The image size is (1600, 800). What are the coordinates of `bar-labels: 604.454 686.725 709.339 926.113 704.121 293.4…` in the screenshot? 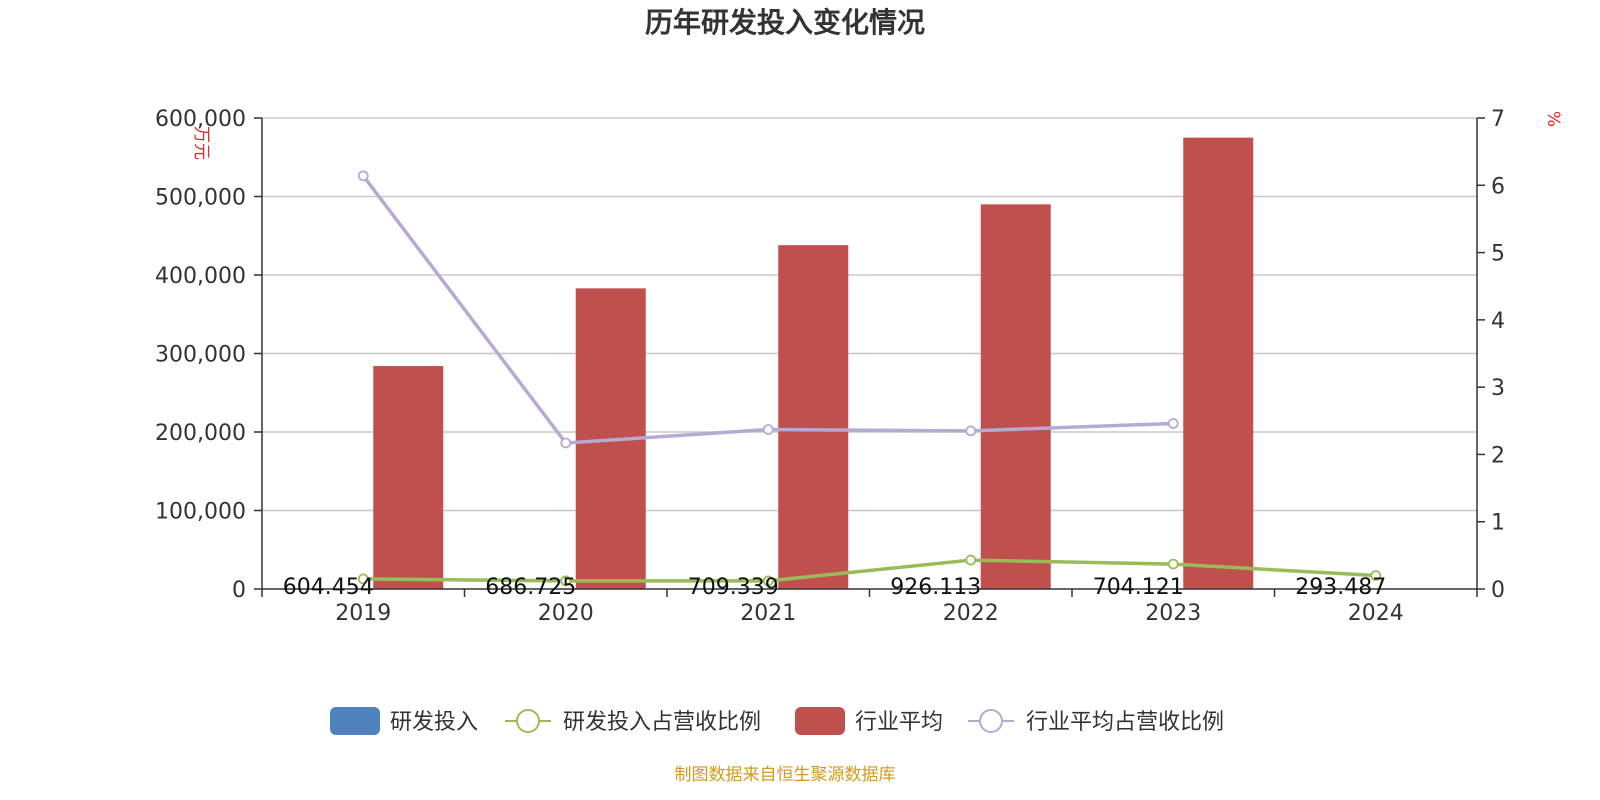 It's located at (834, 587).